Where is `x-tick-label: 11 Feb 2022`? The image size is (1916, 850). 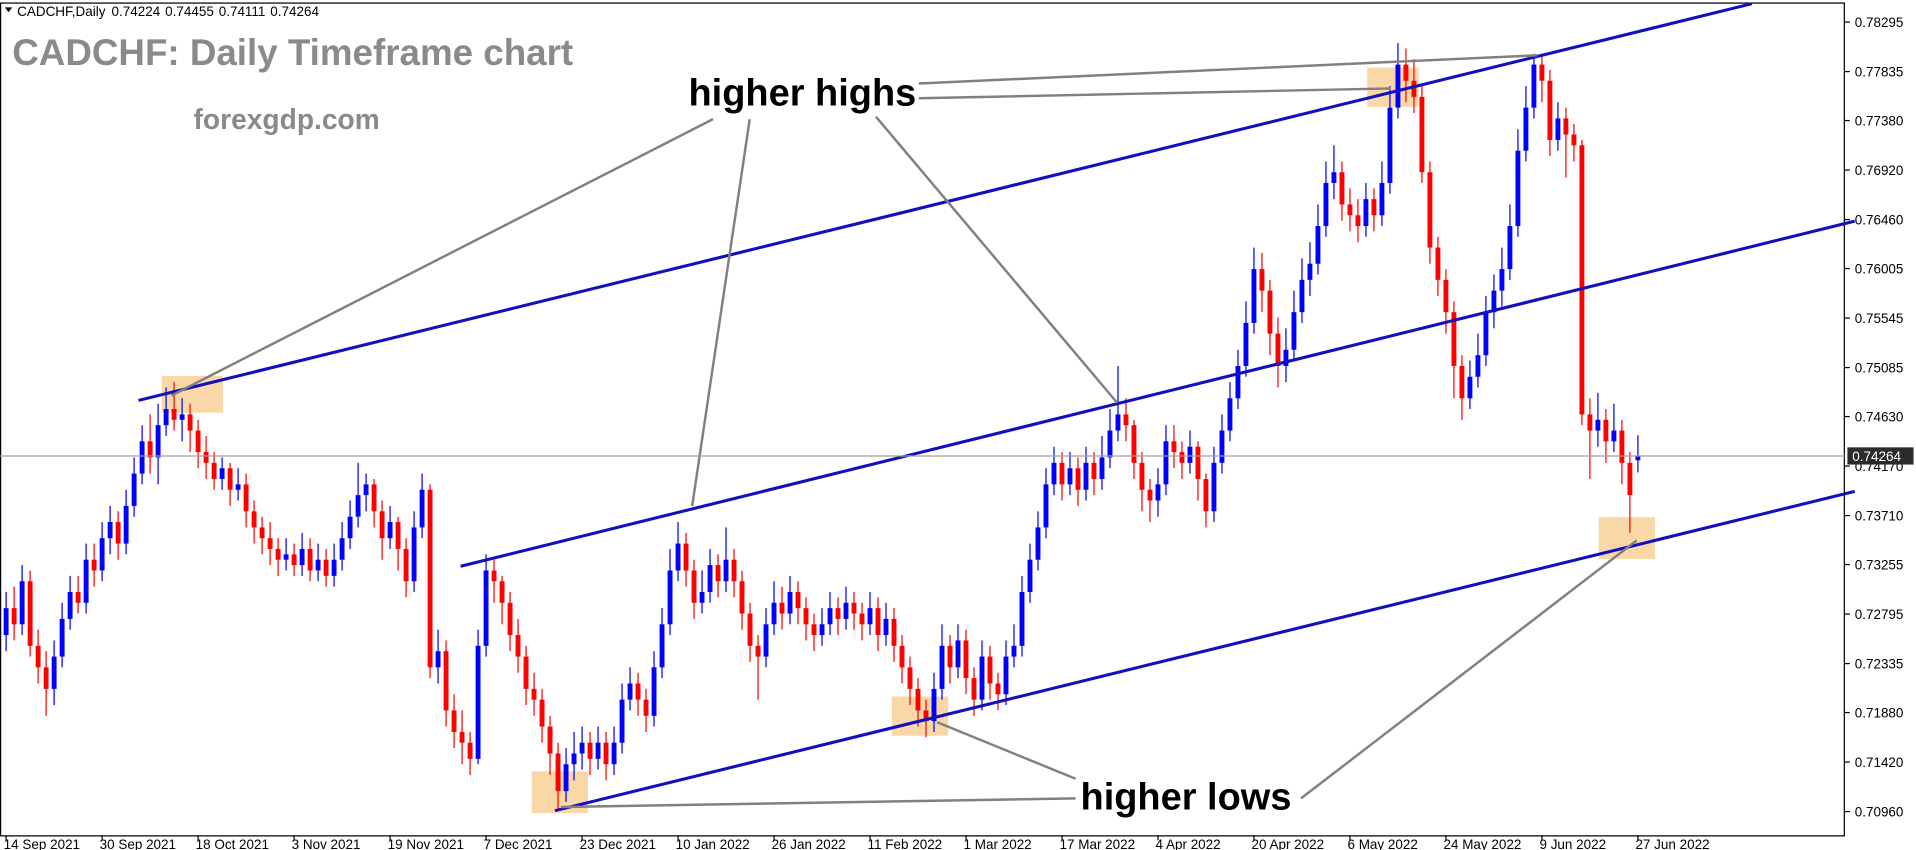 x-tick-label: 11 Feb 2022 is located at coordinates (905, 843).